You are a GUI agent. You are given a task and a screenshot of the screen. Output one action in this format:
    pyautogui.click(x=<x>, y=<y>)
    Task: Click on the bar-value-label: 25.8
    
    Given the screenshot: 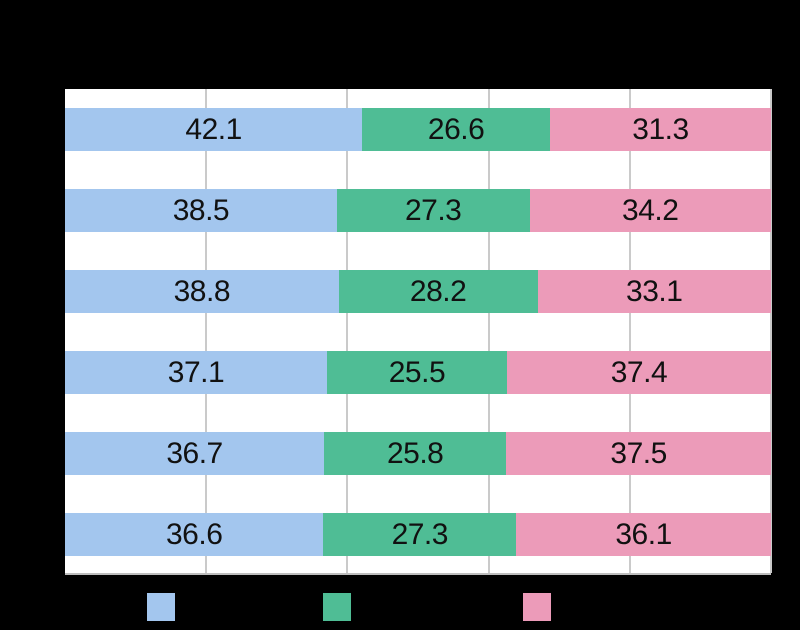 What is the action you would take?
    pyautogui.click(x=415, y=453)
    